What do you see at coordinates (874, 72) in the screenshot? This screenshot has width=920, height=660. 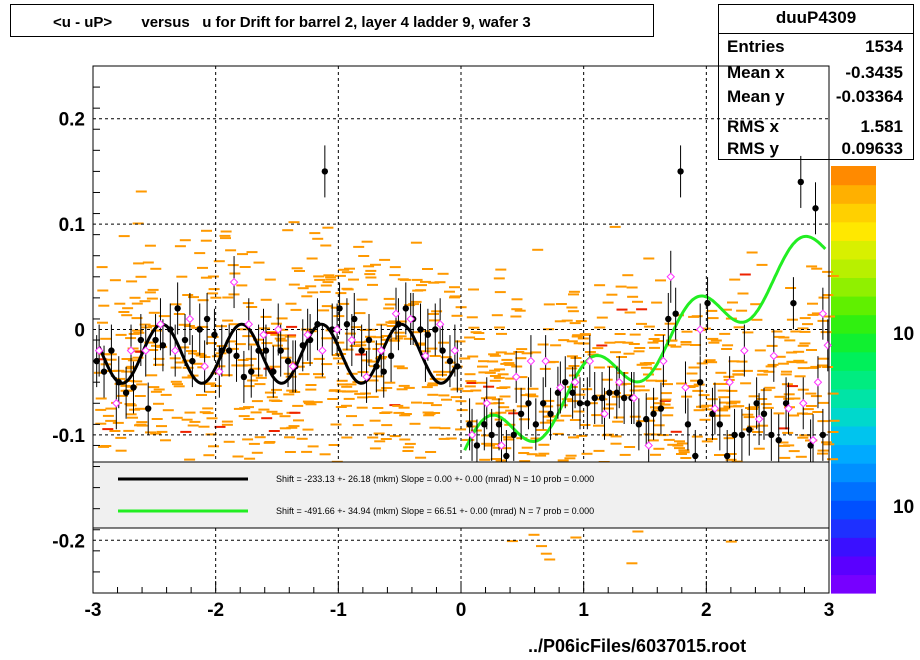 I see `stats-value: -0.3435` at bounding box center [874, 72].